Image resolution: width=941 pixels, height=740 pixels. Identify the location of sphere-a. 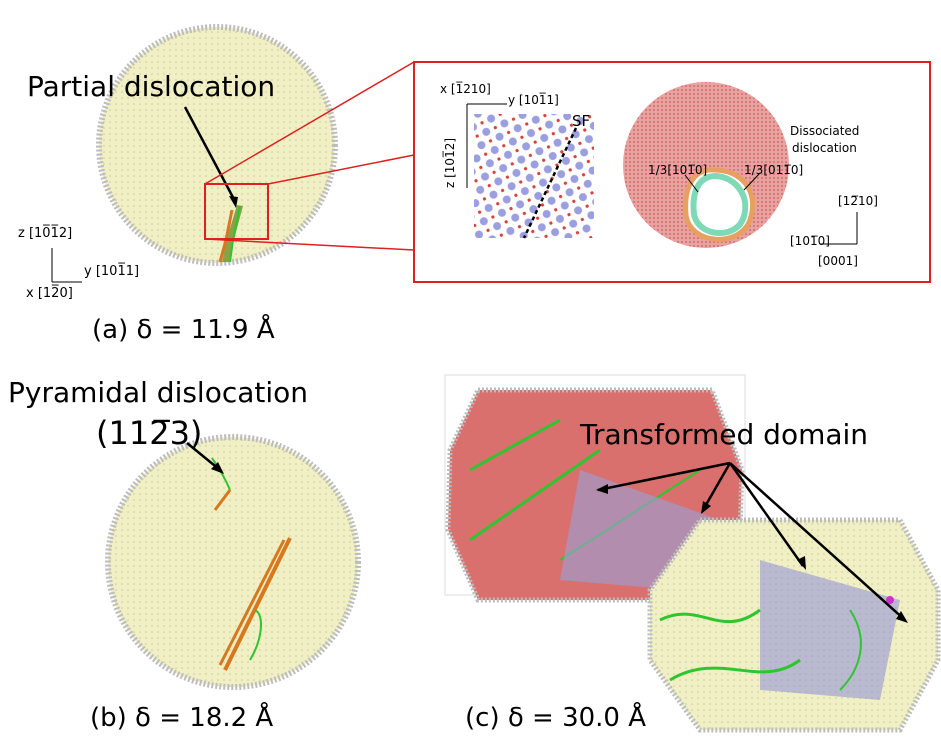
(217, 145).